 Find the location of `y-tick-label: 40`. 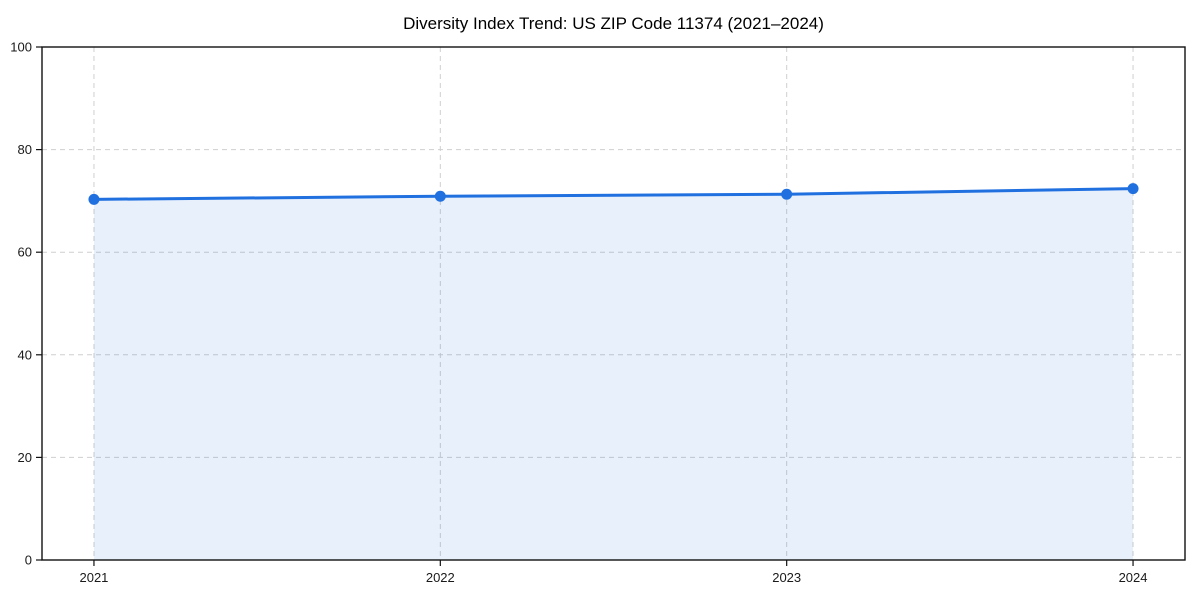

y-tick-label: 40 is located at coordinates (25, 354).